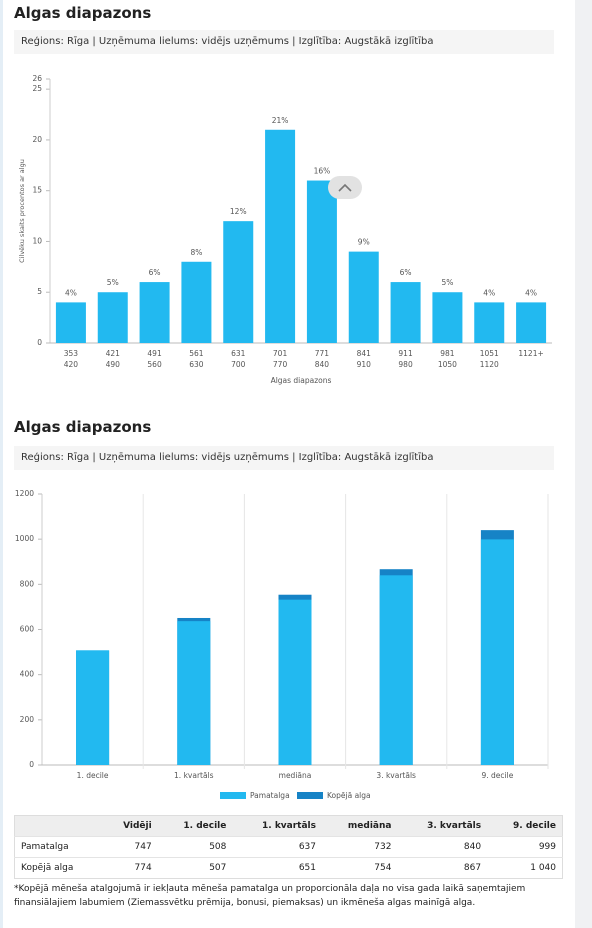  I want to click on header-cell: mediāna, so click(360, 826).